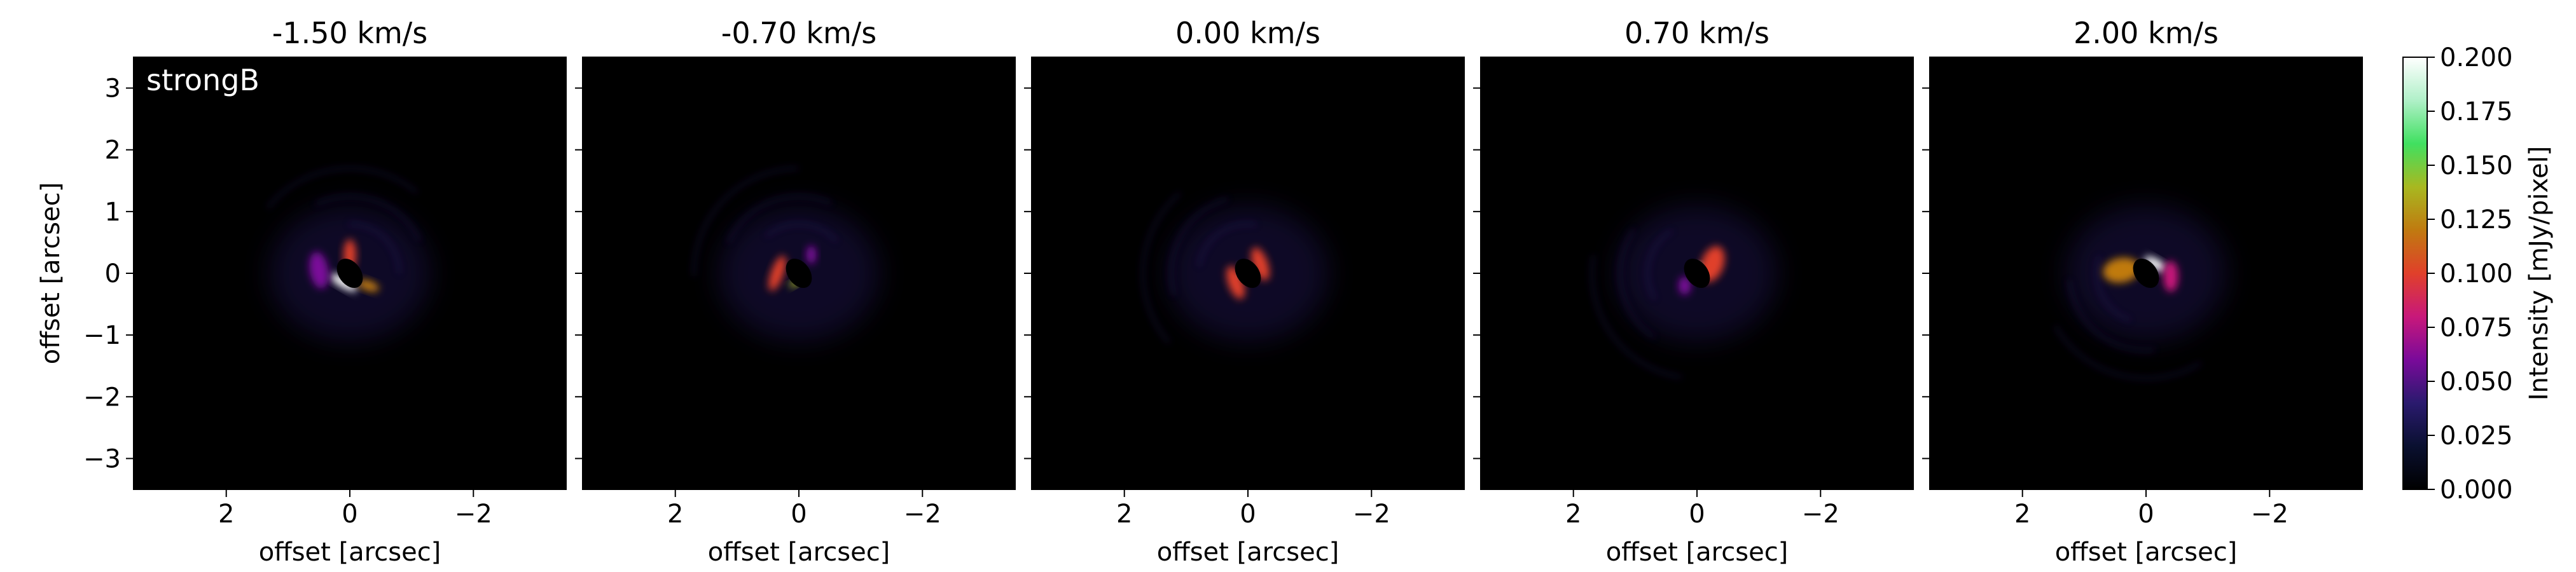 The height and width of the screenshot is (572, 2576). I want to click on y-tick-label: −2, so click(102, 397).